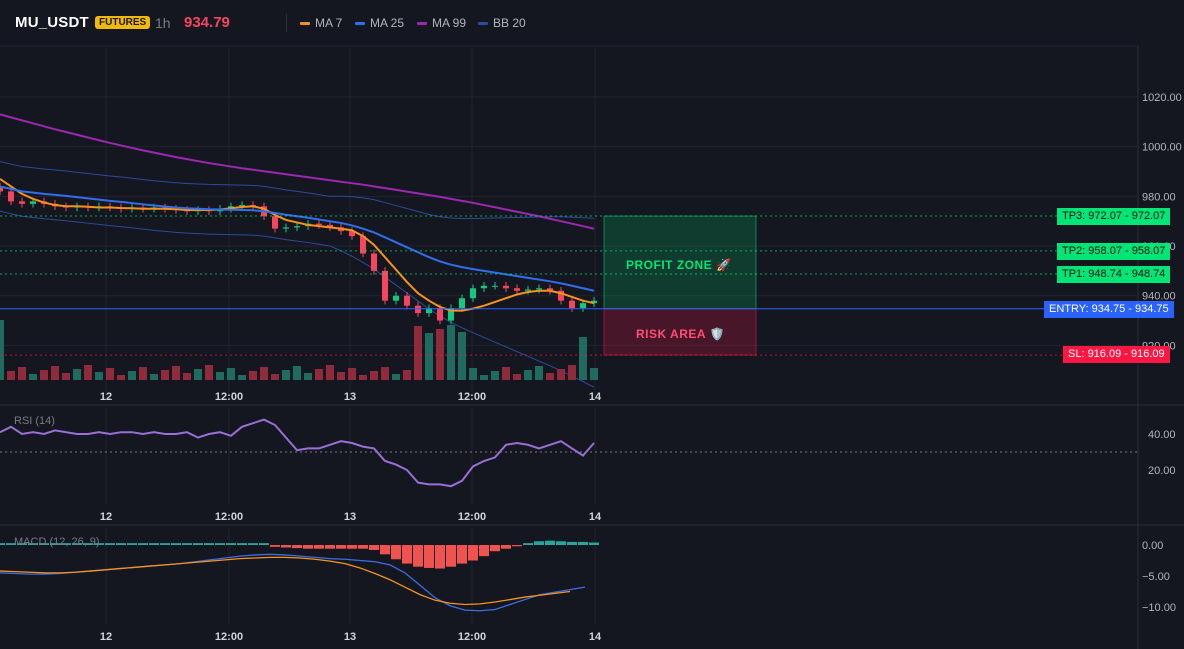 The height and width of the screenshot is (649, 1184). Describe the element at coordinates (502, 23) in the screenshot. I see `legend-bb20: BB 20` at that location.